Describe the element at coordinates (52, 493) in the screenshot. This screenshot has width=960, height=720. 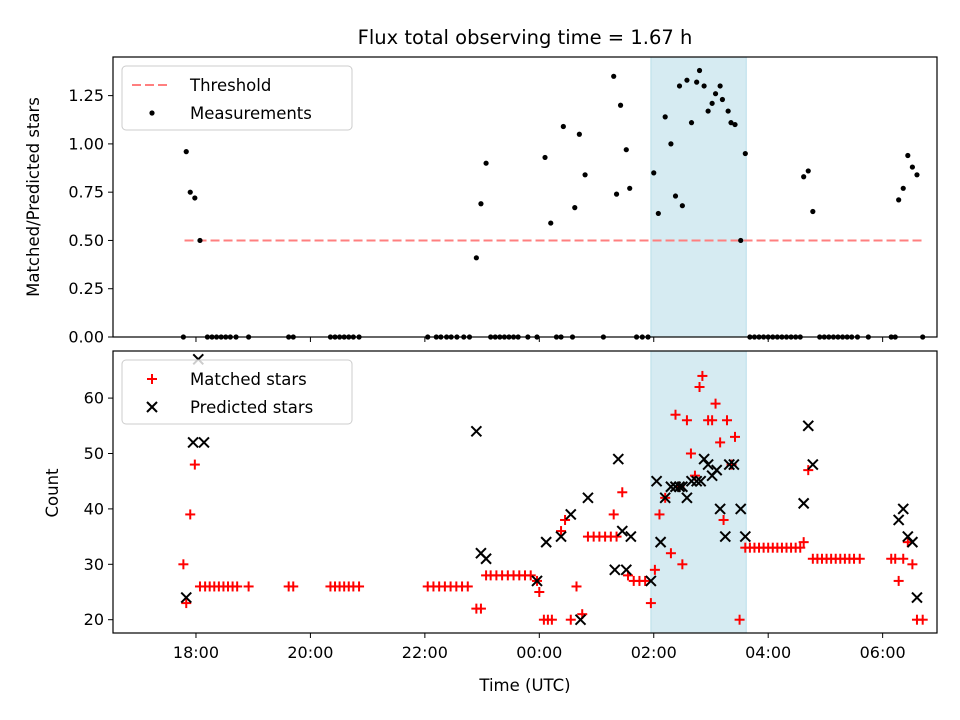
I see `bottom-y-axis-label: Count` at that location.